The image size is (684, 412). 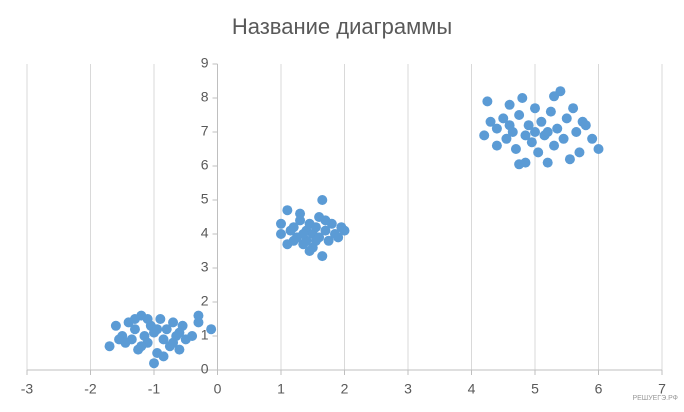 What do you see at coordinates (281, 389) in the screenshot?
I see `x-tick-label: 1` at bounding box center [281, 389].